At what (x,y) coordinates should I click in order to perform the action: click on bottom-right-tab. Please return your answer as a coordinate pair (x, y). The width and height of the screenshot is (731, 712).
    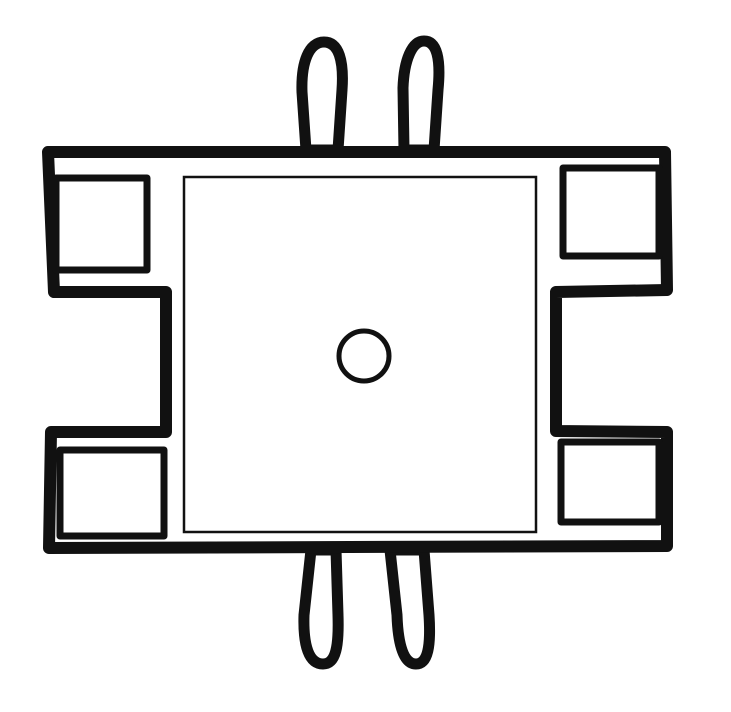
    Looking at the image, I should click on (410, 607).